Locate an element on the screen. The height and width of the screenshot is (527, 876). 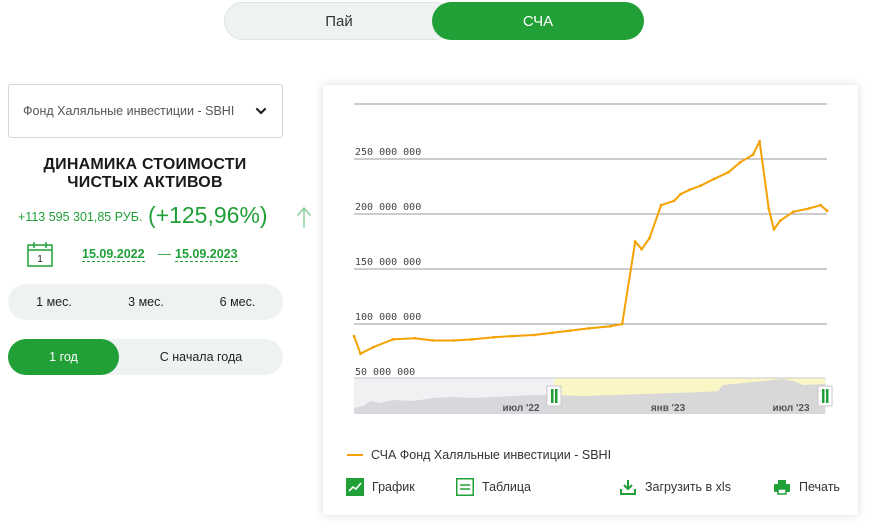
date-from: 15.09.2022 is located at coordinates (113, 254).